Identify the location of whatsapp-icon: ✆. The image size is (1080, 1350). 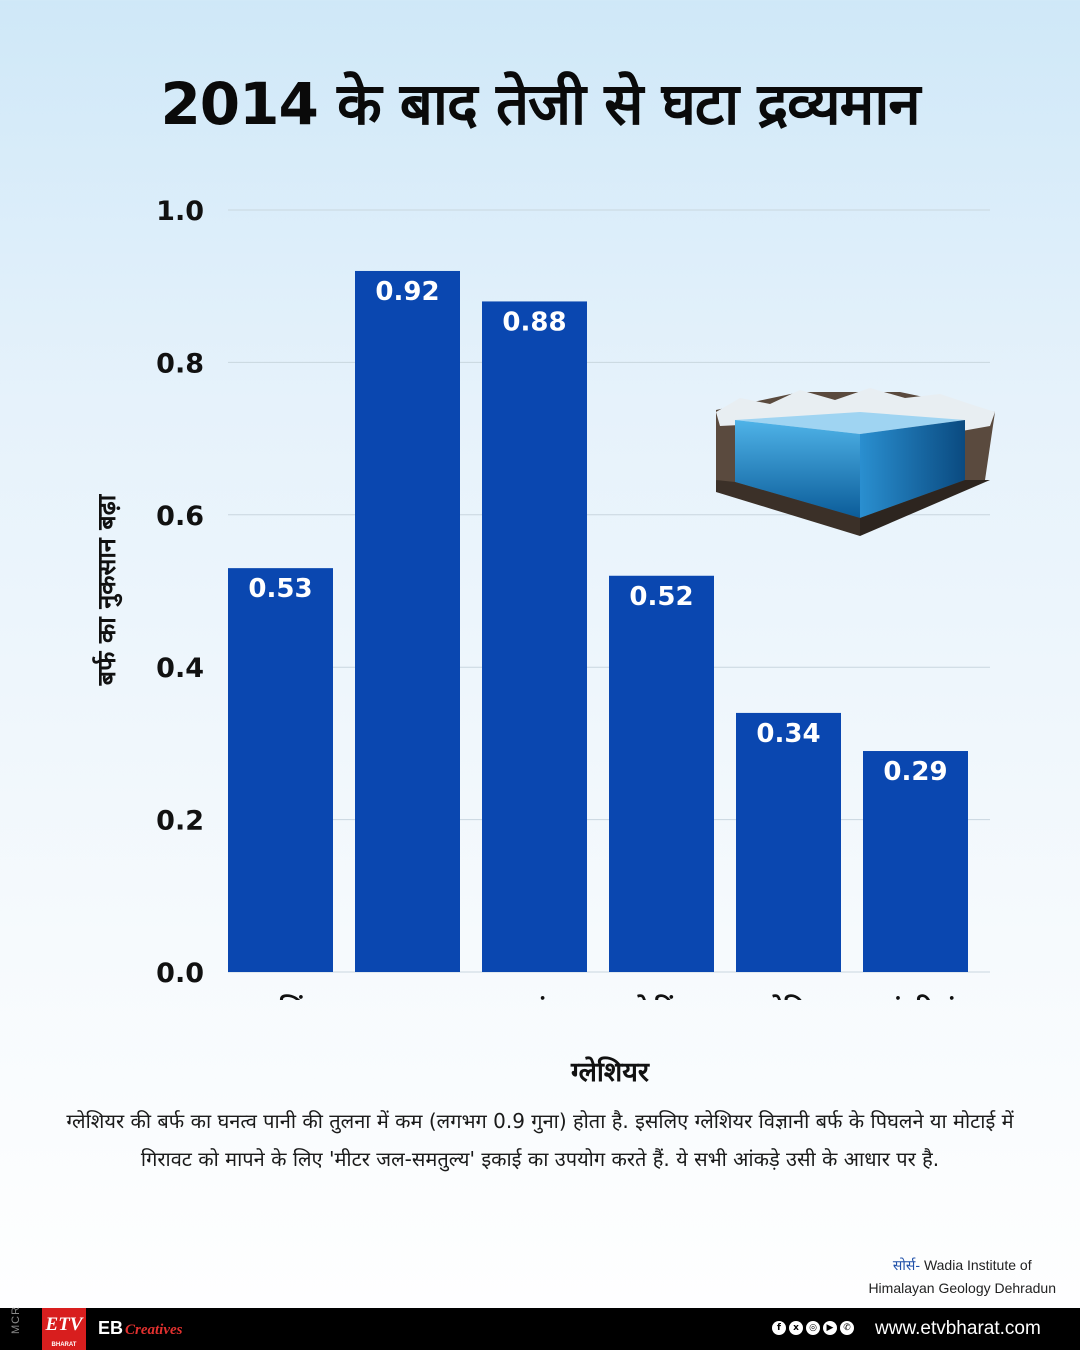
(847, 1328).